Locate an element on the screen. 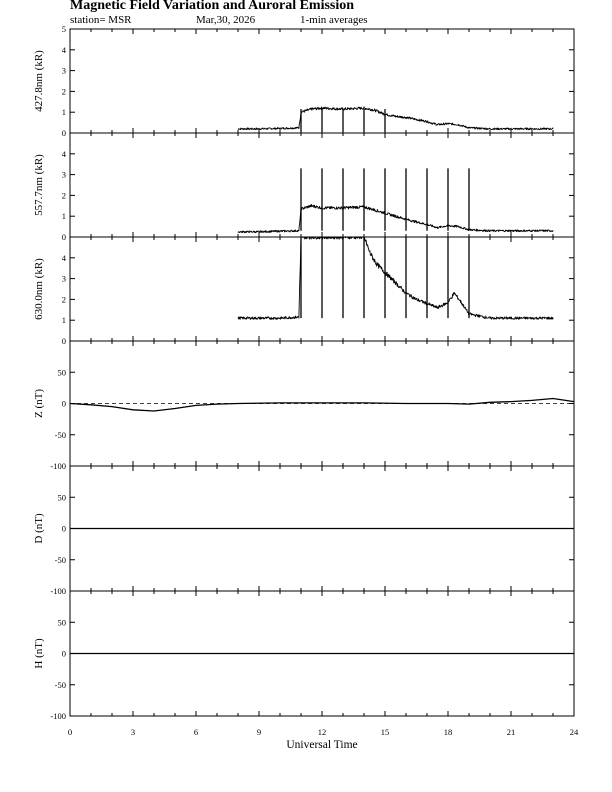  panel-6: -100 -50 0 50 H (nT) is located at coordinates (304, 655).